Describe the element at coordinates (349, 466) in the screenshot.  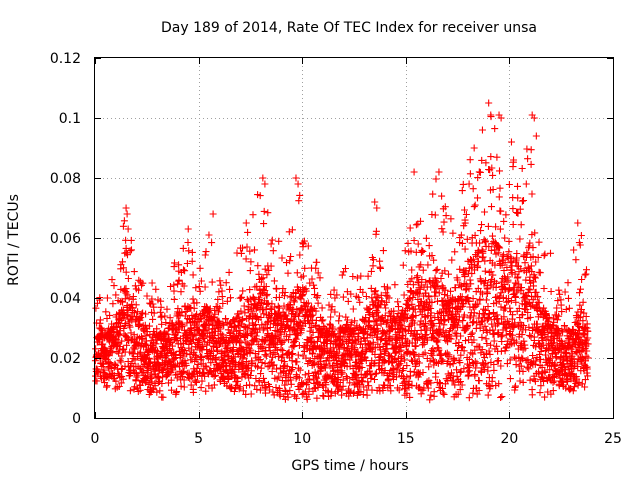
I see `x-axis-label: GPS time / hours` at that location.